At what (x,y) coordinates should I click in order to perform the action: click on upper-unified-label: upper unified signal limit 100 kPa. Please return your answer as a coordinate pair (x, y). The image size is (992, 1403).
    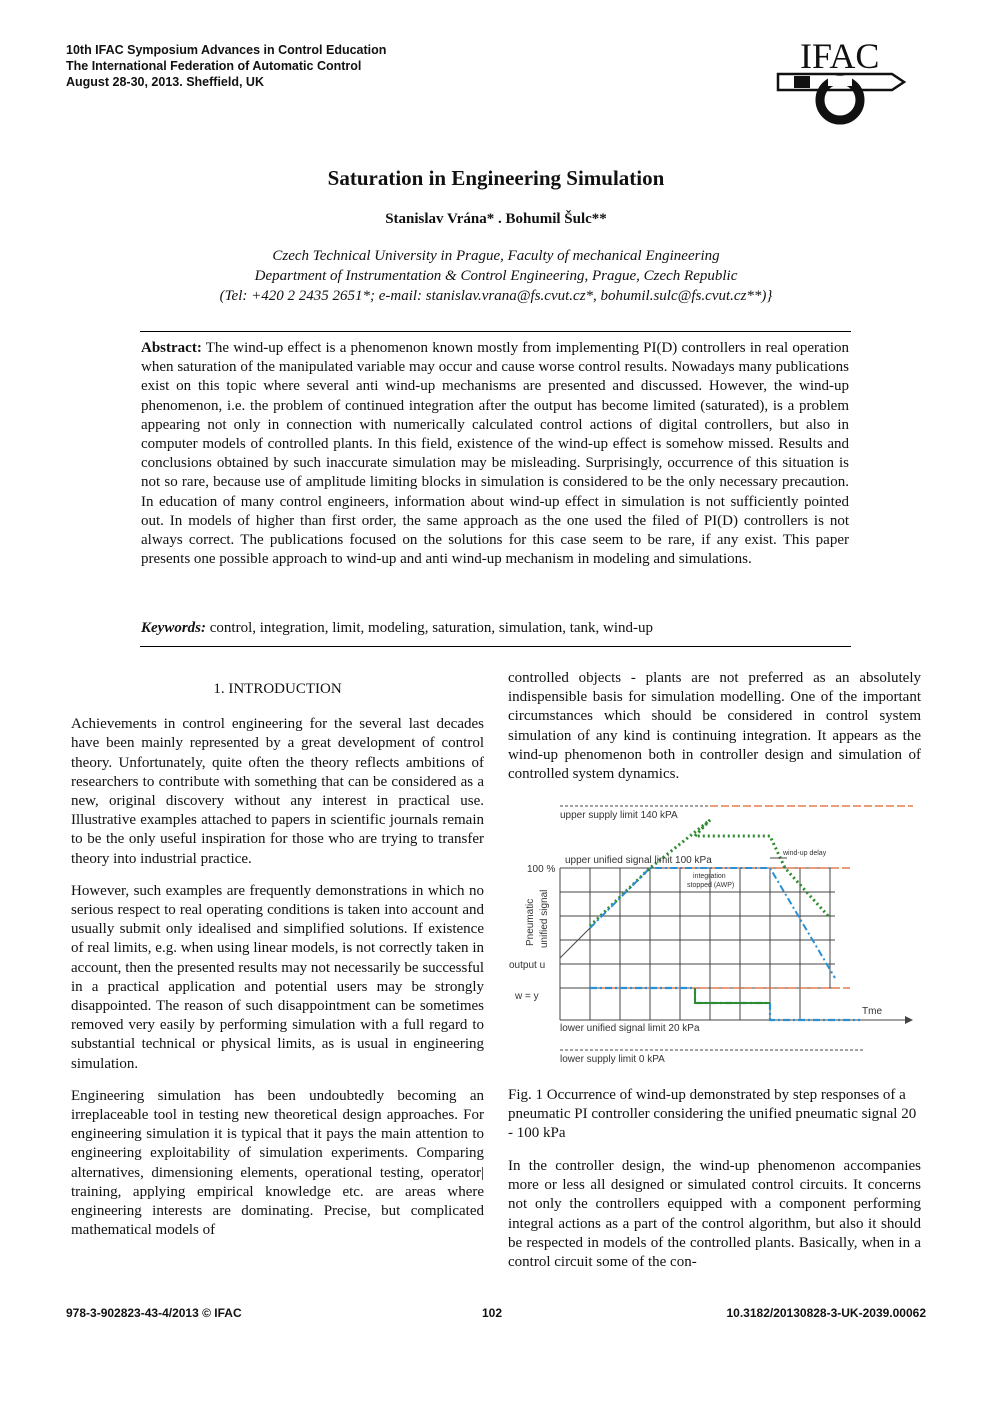
    Looking at the image, I should click on (638, 860).